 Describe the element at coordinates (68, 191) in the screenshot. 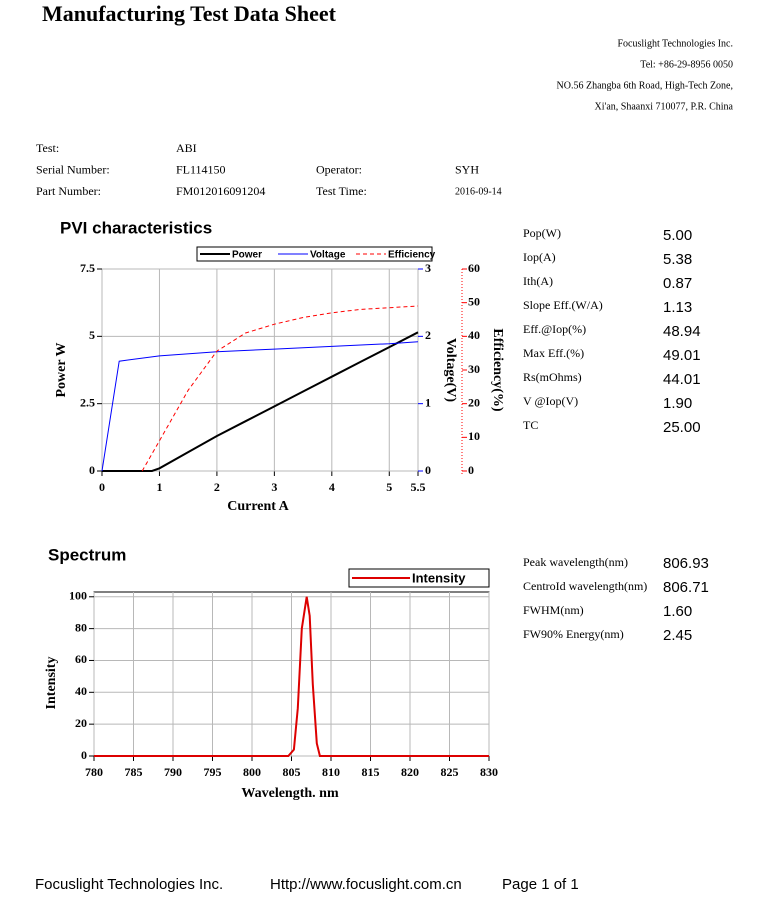

I see `info-label: Part Number:` at that location.